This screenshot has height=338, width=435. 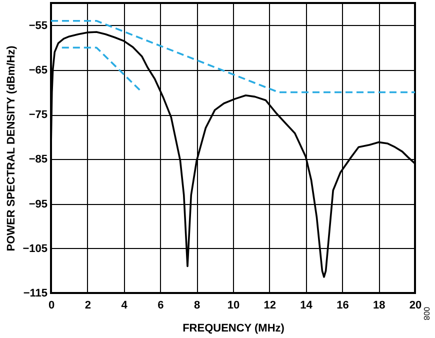 What do you see at coordinates (161, 306) in the screenshot?
I see `x-tick-label: 6` at bounding box center [161, 306].